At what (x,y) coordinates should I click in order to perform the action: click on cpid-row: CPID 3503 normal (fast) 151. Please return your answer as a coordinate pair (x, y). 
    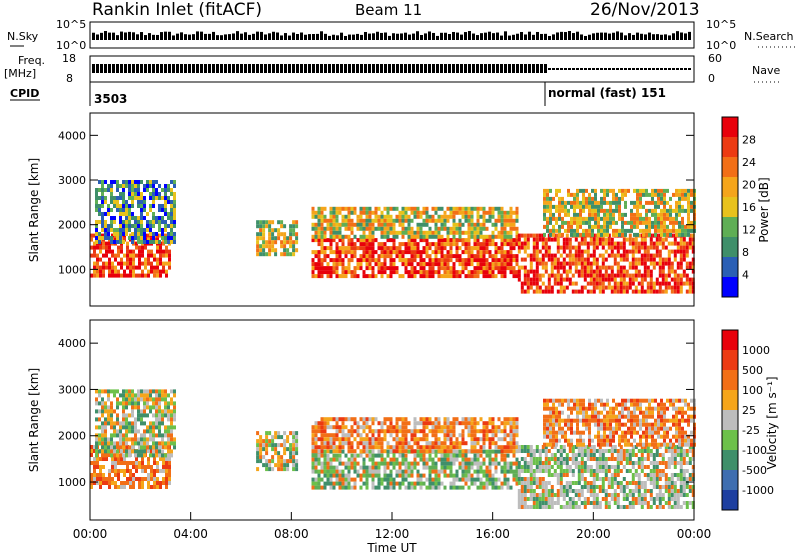
    Looking at the image, I should click on (338, 94).